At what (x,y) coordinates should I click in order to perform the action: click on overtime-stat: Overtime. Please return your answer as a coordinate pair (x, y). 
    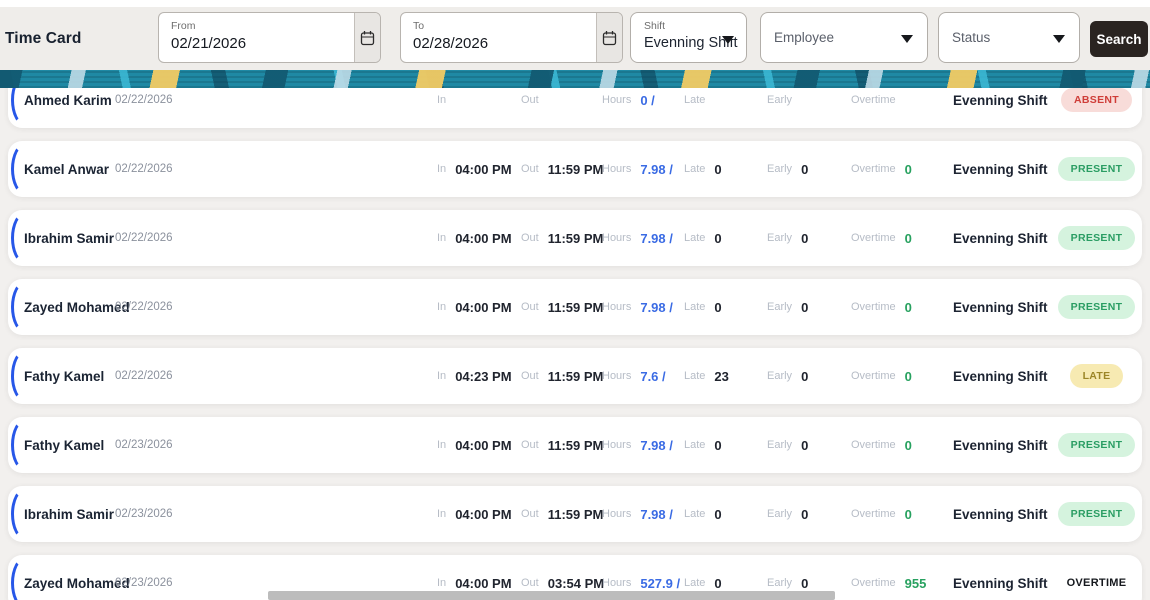
    Looking at the image, I should click on (873, 100).